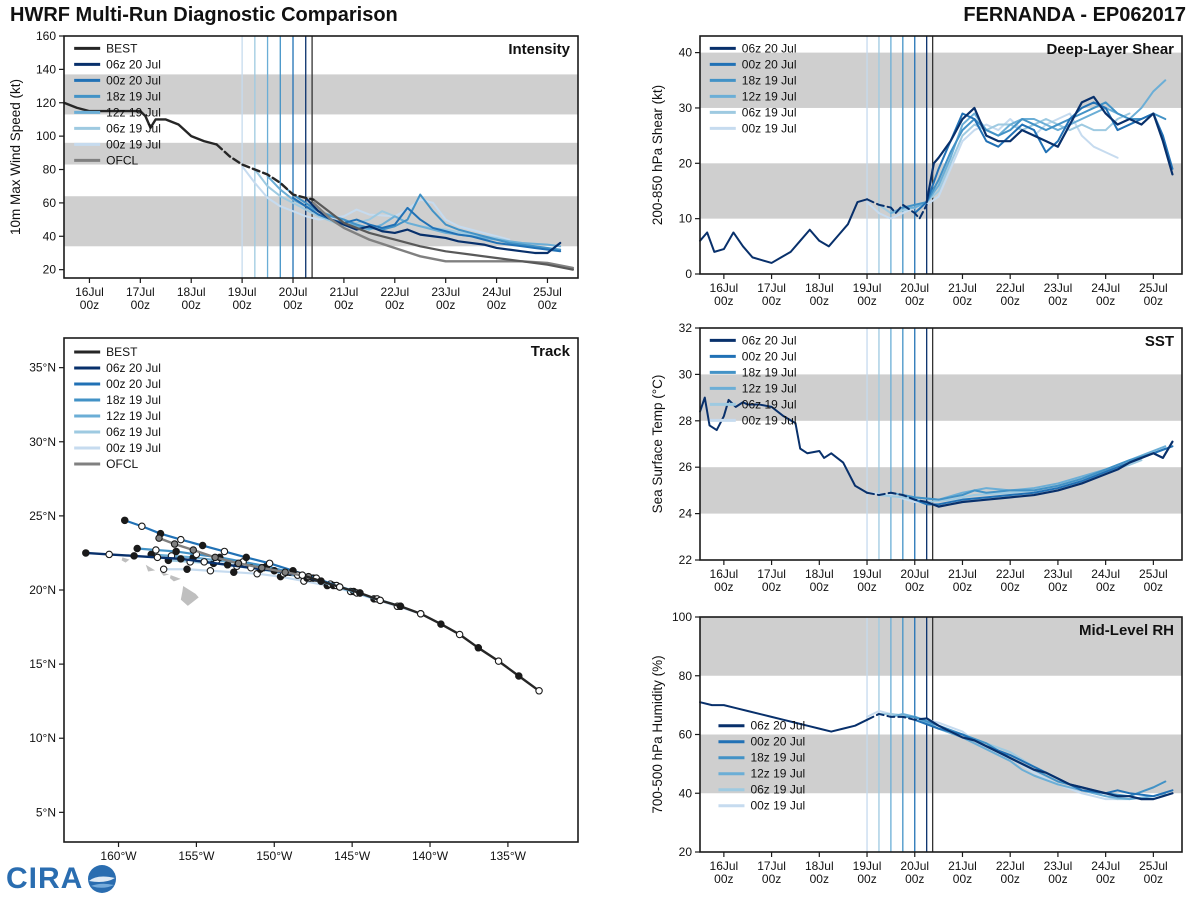 The width and height of the screenshot is (1200, 903). Describe the element at coordinates (42, 664) in the screenshot. I see `svg-text: 15°N` at that location.